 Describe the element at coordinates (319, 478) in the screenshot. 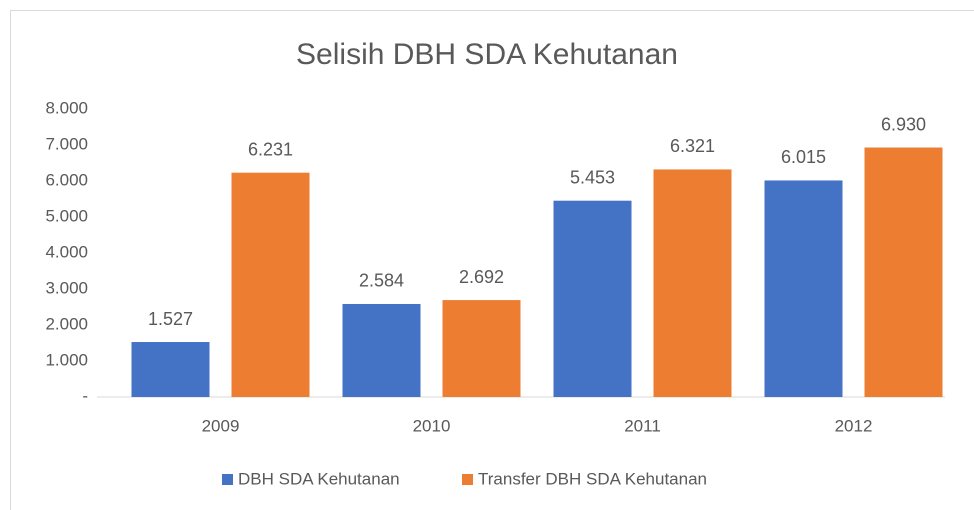

I see `legend-label: DBH SDA Kehutanan` at that location.